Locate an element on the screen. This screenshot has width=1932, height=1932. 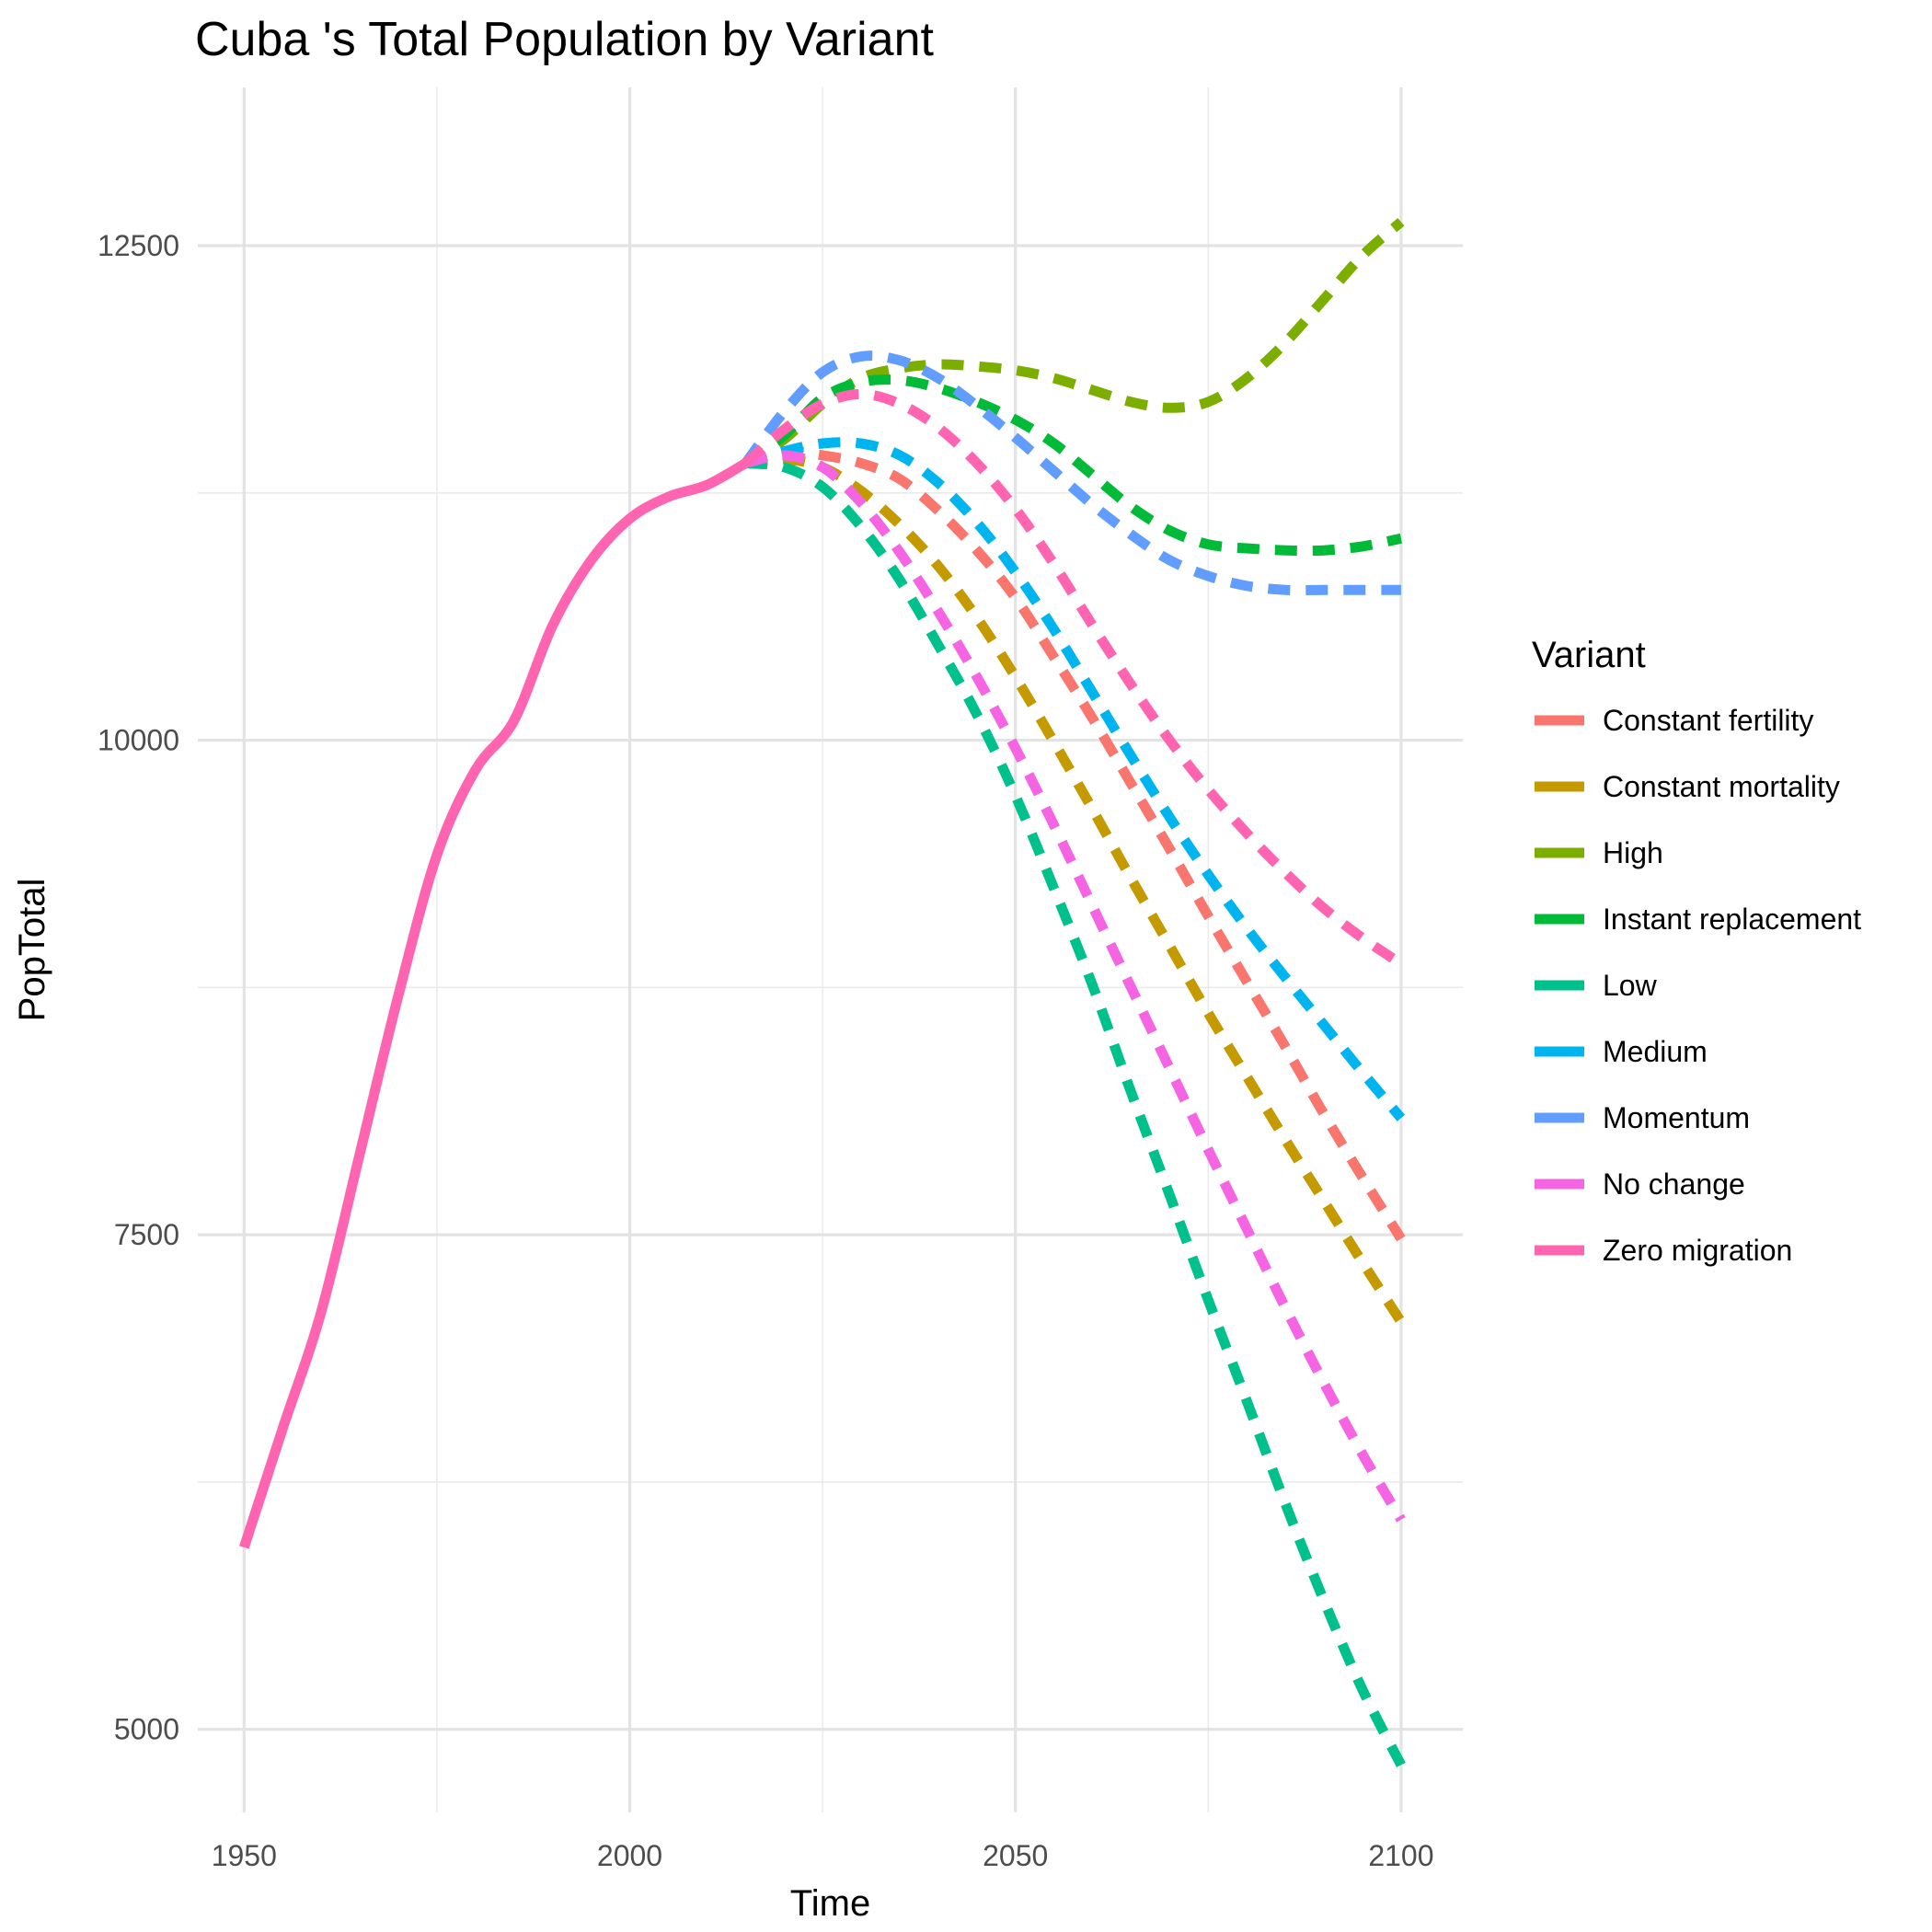
legend-item-high: High is located at coordinates (1599, 852).